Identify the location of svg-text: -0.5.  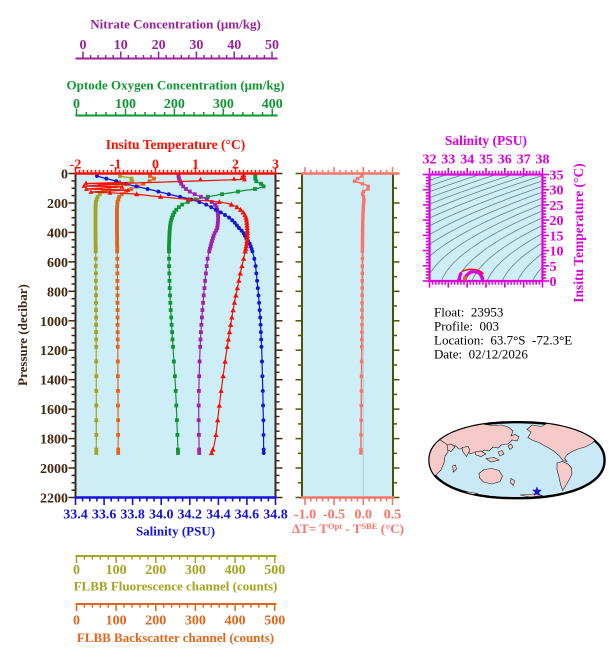
(334, 515).